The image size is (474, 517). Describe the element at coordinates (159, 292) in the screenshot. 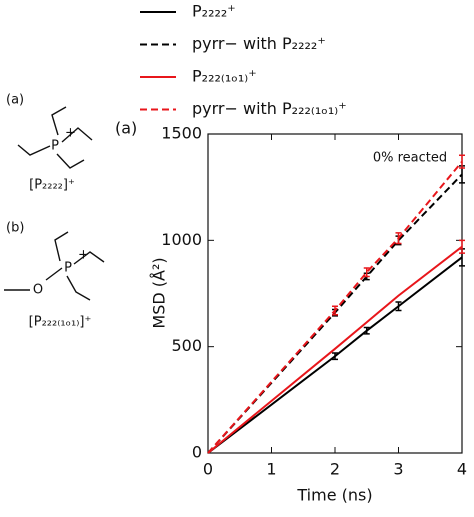

I see `y-axis-label: MSD (Å²)` at that location.